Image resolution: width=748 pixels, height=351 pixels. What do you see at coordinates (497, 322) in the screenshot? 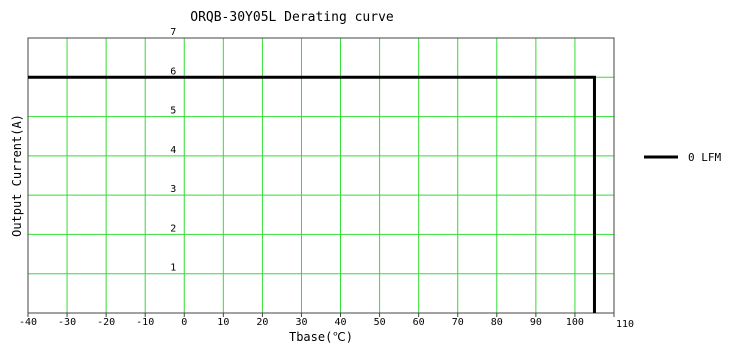
I see `x-tick-label: 80` at bounding box center [497, 322].